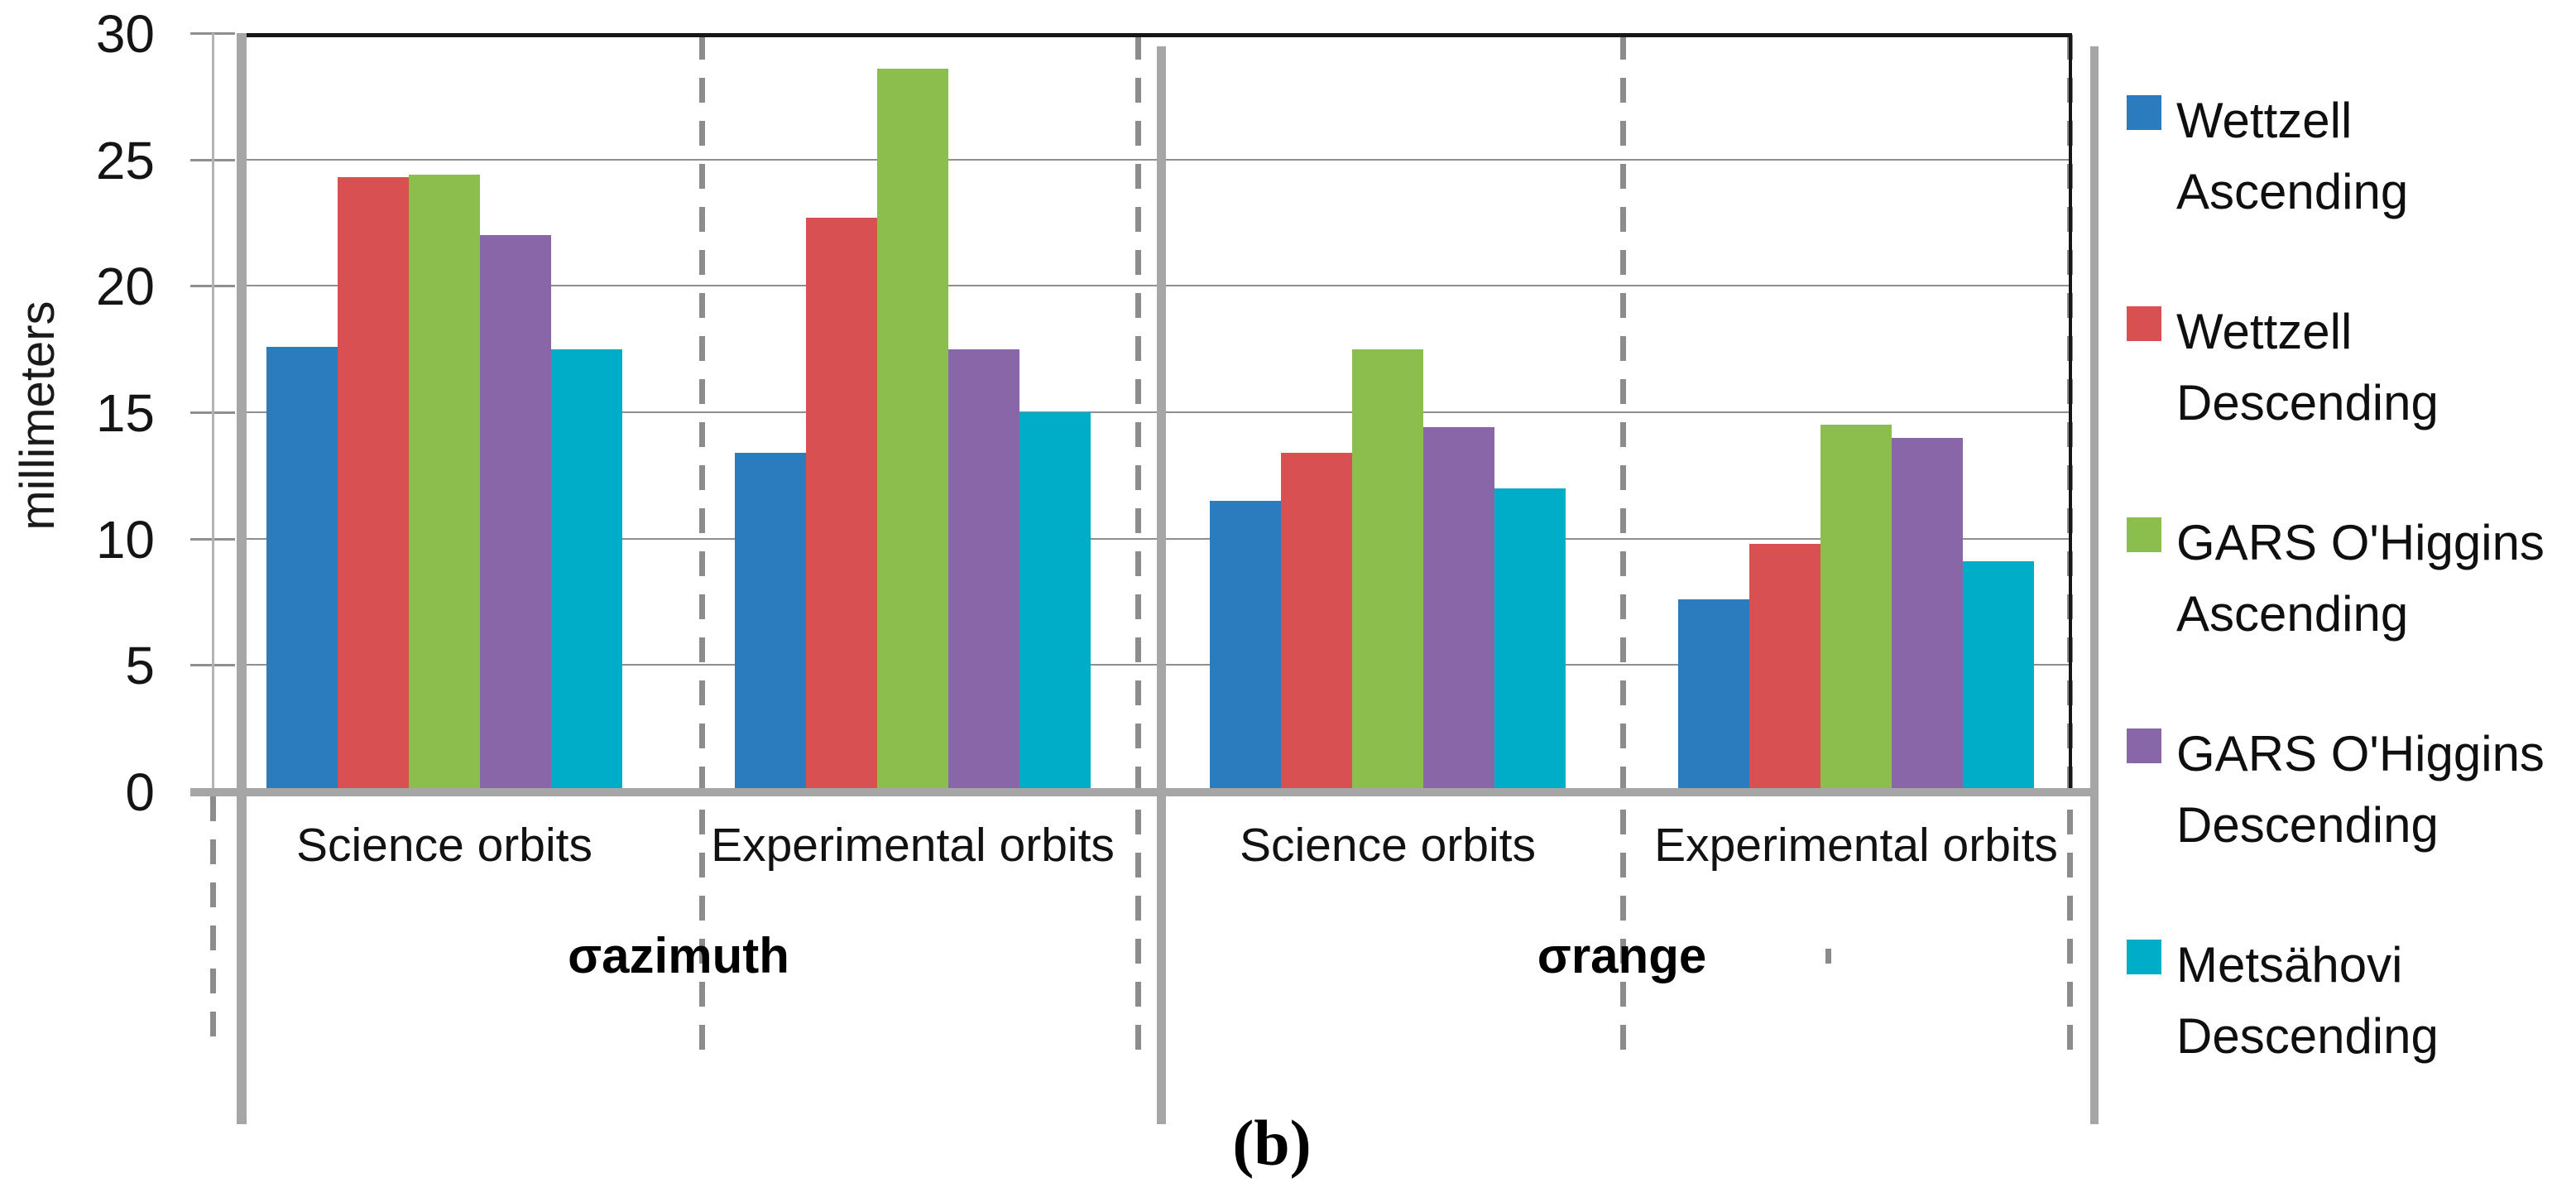 This screenshot has height=1202, width=2576. Describe the element at coordinates (1272, 1143) in the screenshot. I see `figure-caption: (b)` at that location.